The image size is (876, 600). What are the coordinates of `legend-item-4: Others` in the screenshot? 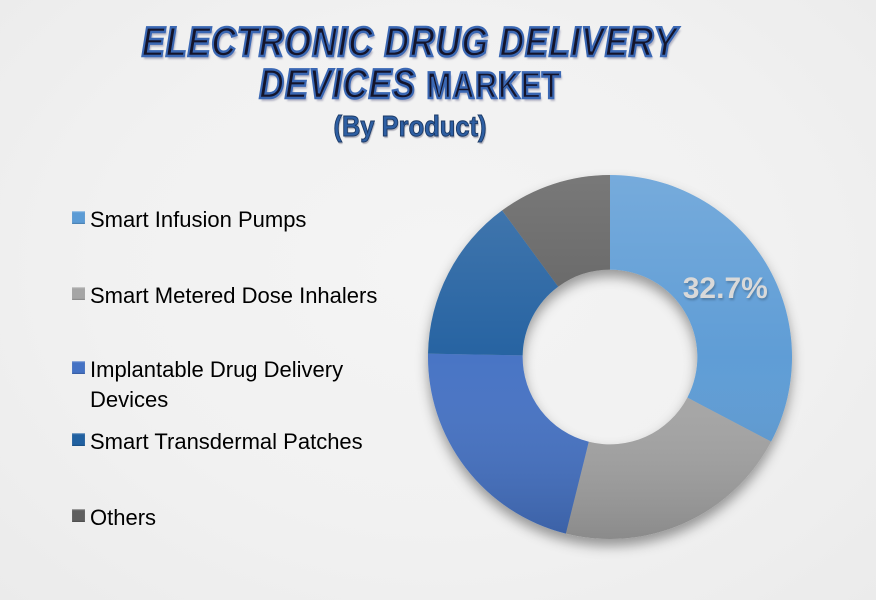 It's located at (114, 518).